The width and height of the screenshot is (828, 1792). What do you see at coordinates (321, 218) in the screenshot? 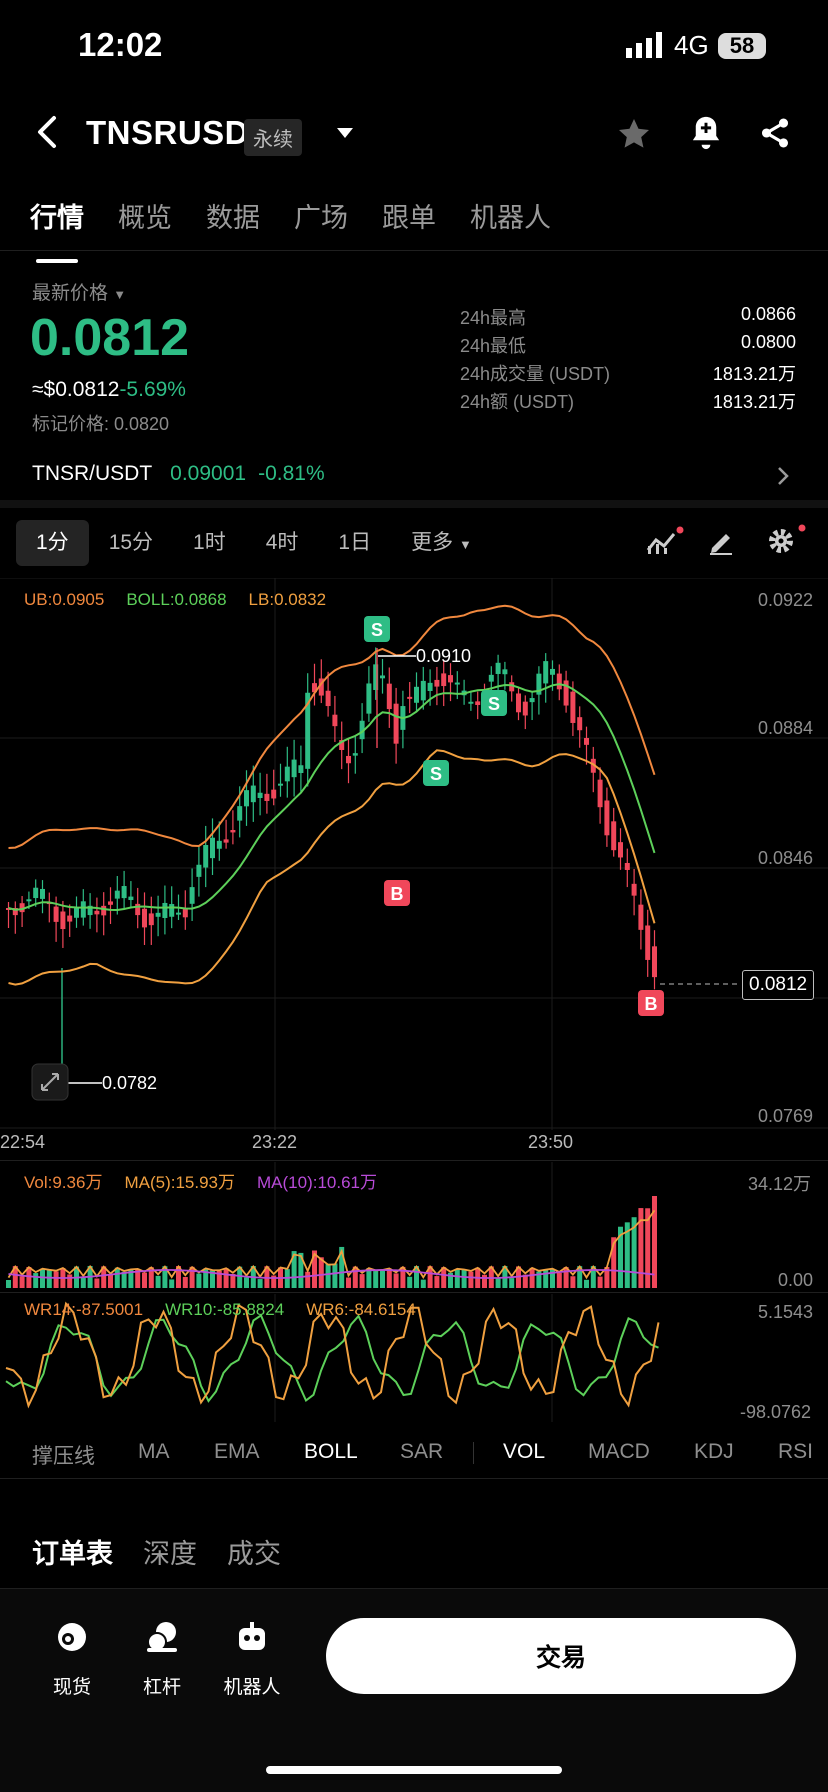
I see `tab-square: 广场` at bounding box center [321, 218].